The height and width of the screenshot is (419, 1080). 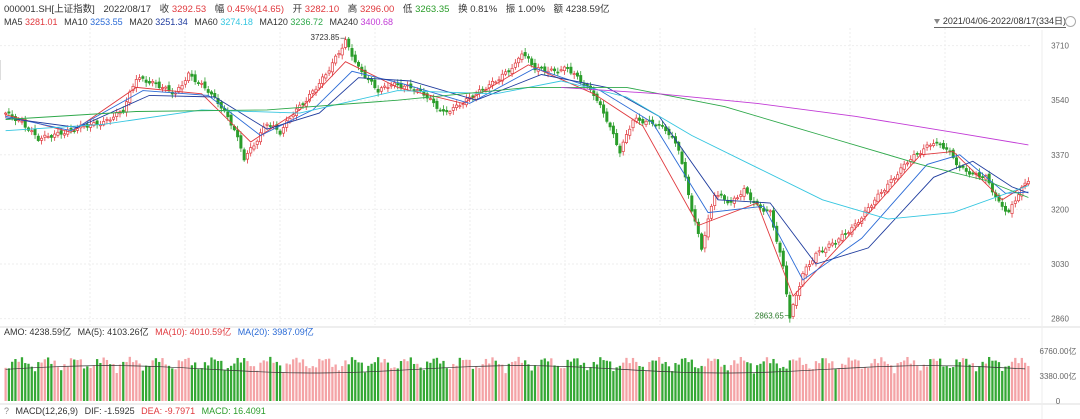 What do you see at coordinates (1070, 21) in the screenshot?
I see `settings-gear-icon` at bounding box center [1070, 21].